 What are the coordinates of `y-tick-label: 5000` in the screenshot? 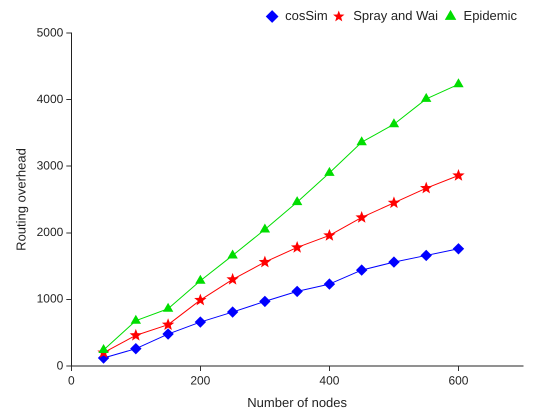 It's located at (50, 32).